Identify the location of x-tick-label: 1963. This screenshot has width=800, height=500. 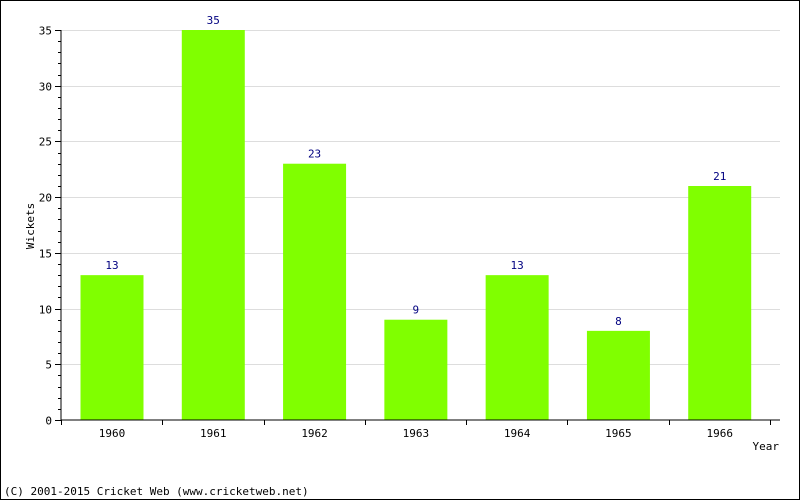
(416, 433).